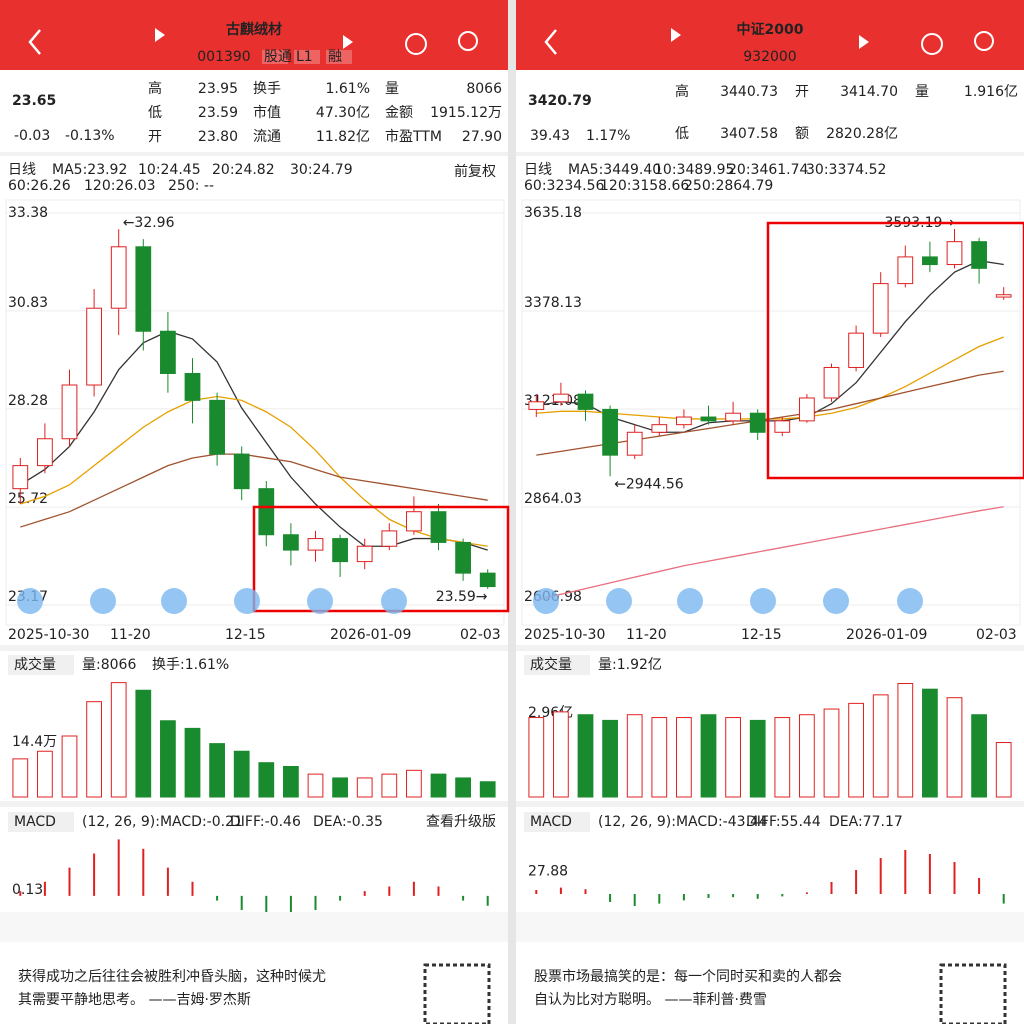 The width and height of the screenshot is (1024, 1024). Describe the element at coordinates (370, 635) in the screenshot. I see `date-label: 2026-01-09` at that location.